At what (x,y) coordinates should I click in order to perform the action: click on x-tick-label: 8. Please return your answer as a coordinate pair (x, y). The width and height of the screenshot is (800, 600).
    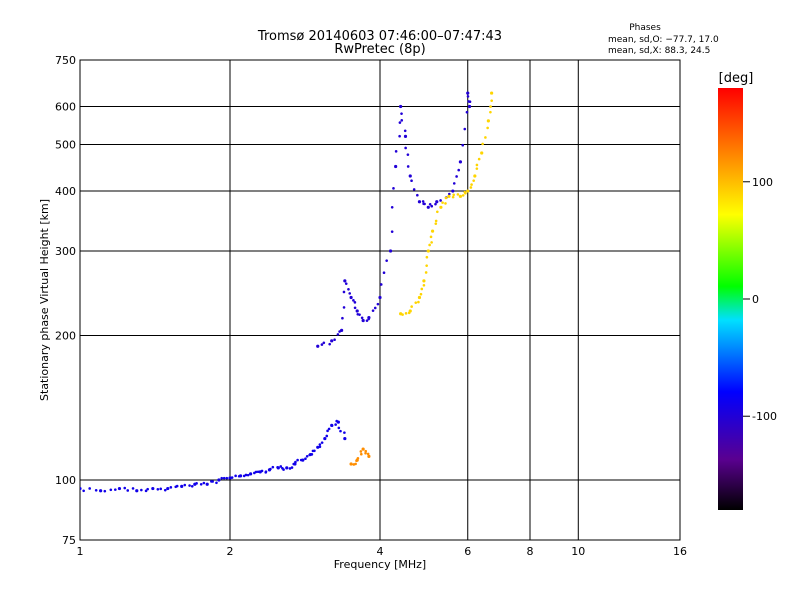
    Looking at the image, I should click on (530, 551).